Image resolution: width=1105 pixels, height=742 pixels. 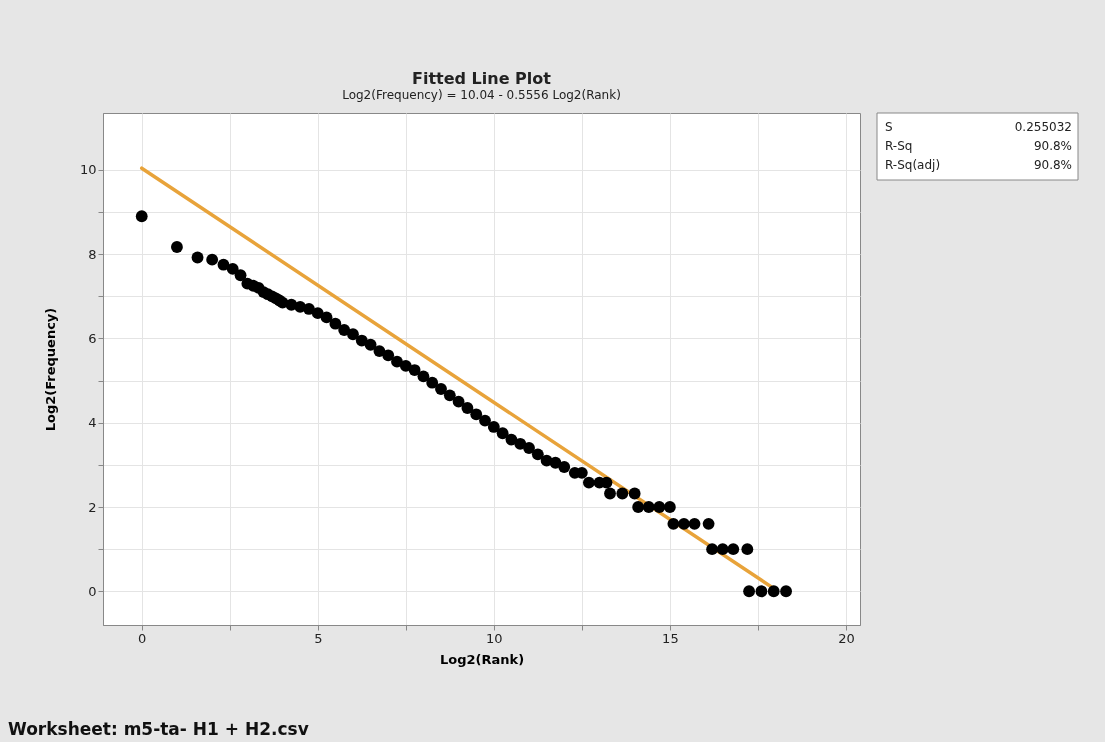 I want to click on text: R-Sq, so click(x=899, y=146).